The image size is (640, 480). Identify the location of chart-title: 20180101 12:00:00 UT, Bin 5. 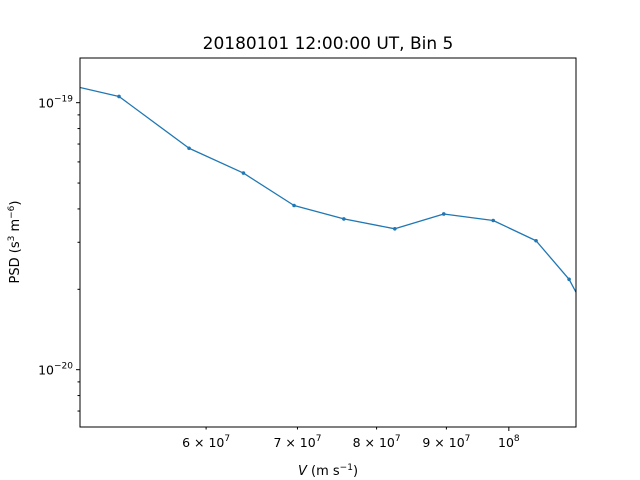
(328, 44).